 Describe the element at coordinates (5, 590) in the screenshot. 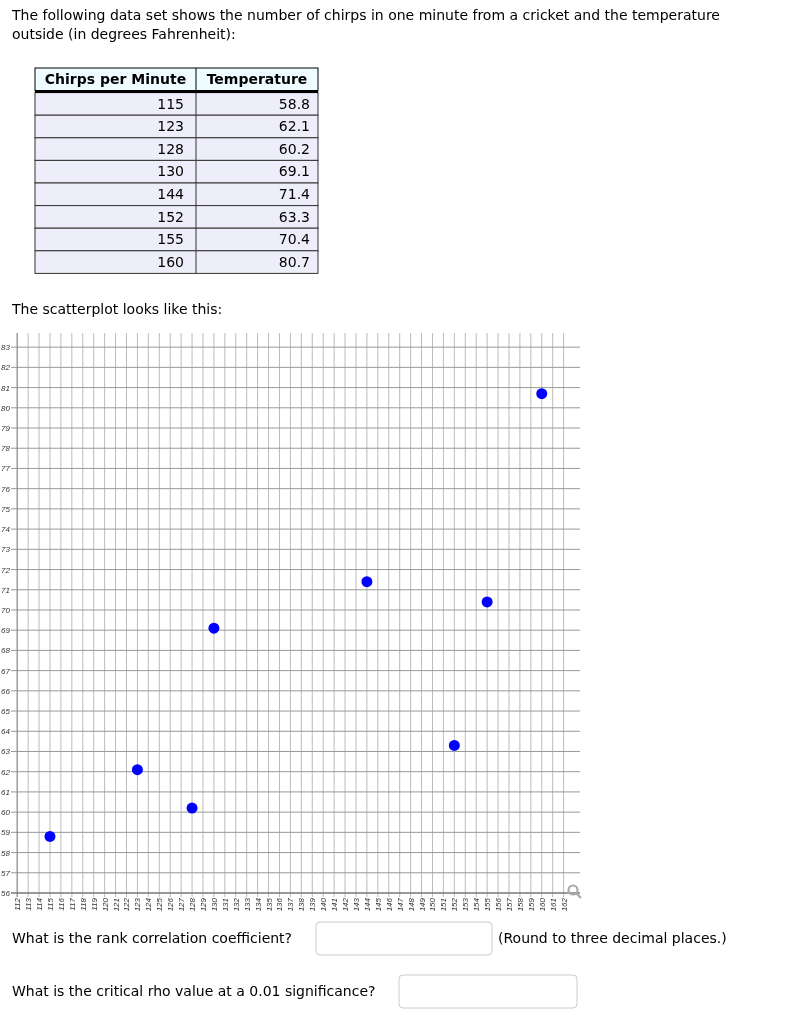

I see `y-tick-label: 71` at that location.